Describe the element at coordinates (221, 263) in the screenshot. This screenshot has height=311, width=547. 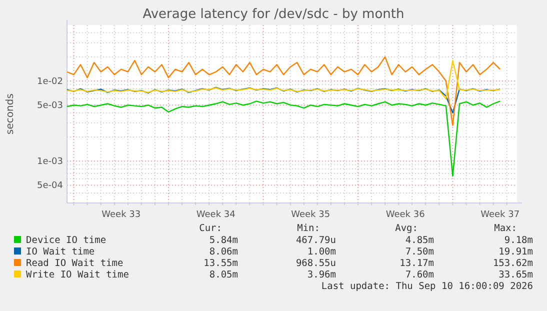
I see `text: 13.55m` at that location.